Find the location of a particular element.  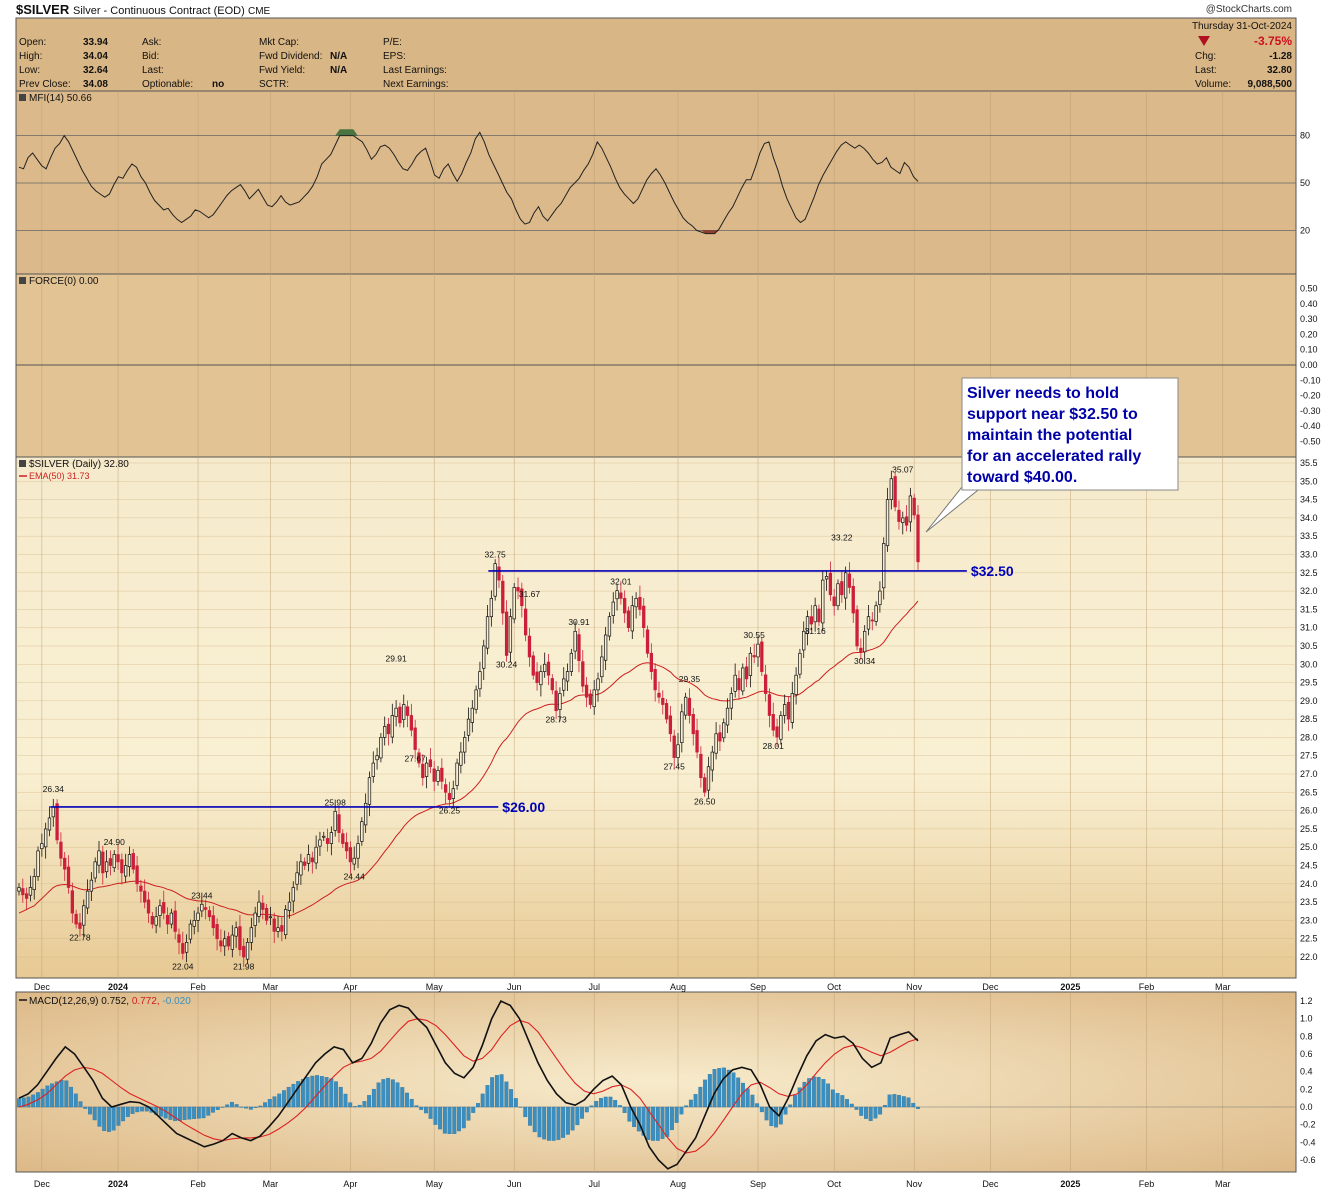

price-annotation: 26.34 is located at coordinates (54, 789).